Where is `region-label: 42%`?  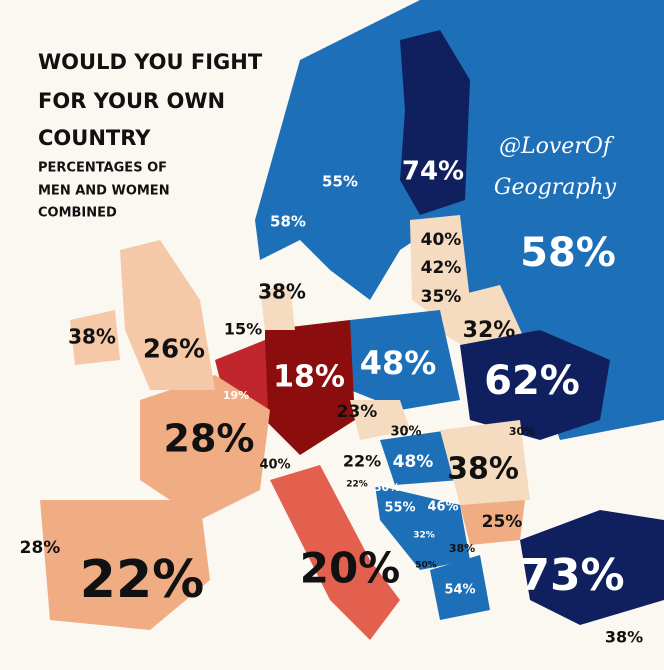 region-label: 42% is located at coordinates (441, 268).